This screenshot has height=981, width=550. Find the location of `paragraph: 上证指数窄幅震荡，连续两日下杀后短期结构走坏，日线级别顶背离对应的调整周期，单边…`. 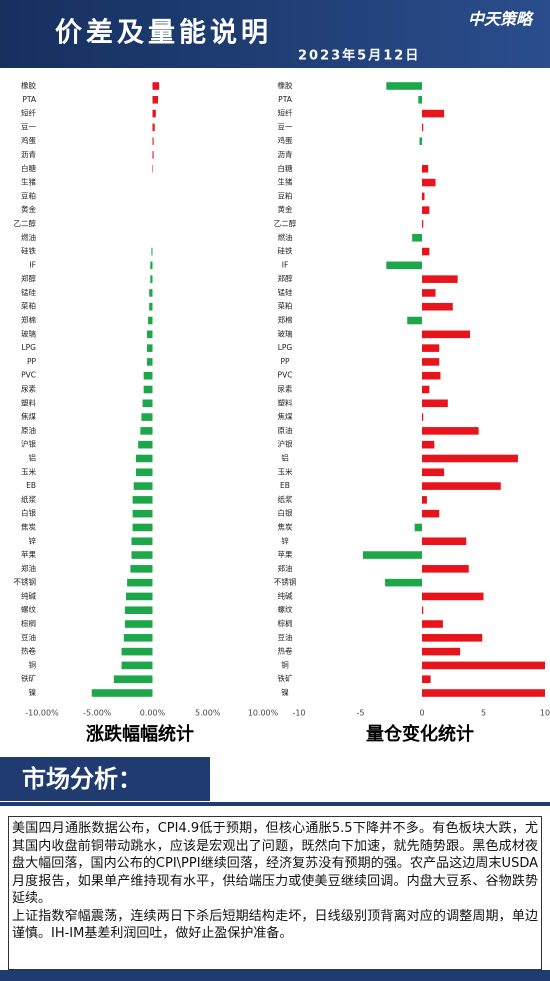

paragraph: 上证指数窄幅震荡，连续两日下杀后短期结构走坏，日线级别顶背离对应的调整周期，单边… is located at coordinates (275, 925).